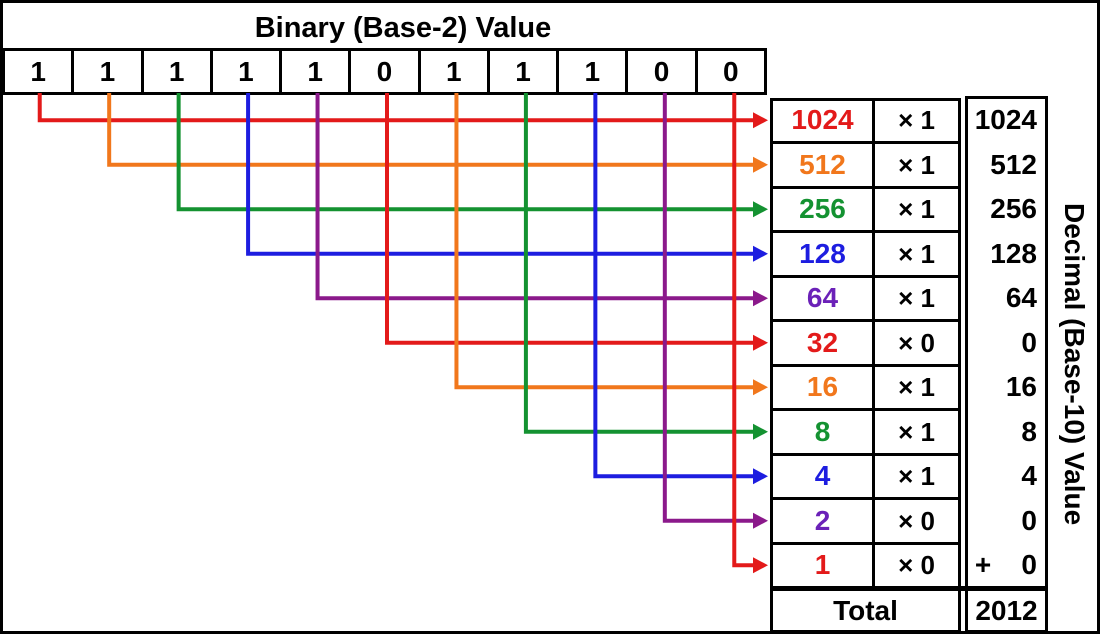  What do you see at coordinates (663, 71) in the screenshot?
I see `binary-bit-cell-9: 0` at bounding box center [663, 71].